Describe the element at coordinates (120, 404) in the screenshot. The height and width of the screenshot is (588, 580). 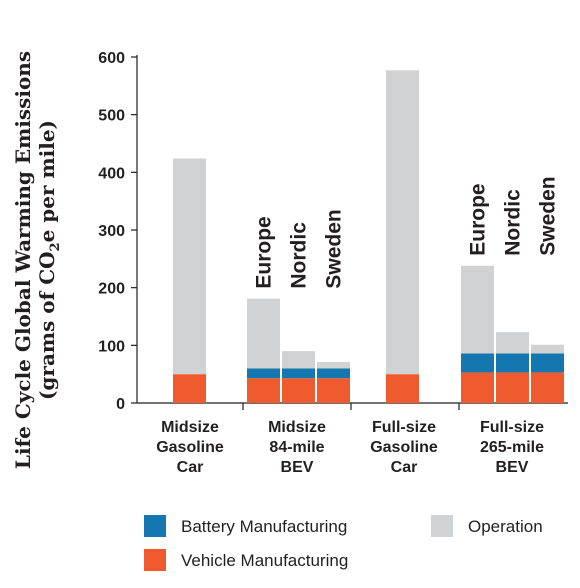
I see `y-tick-label: 0` at that location.